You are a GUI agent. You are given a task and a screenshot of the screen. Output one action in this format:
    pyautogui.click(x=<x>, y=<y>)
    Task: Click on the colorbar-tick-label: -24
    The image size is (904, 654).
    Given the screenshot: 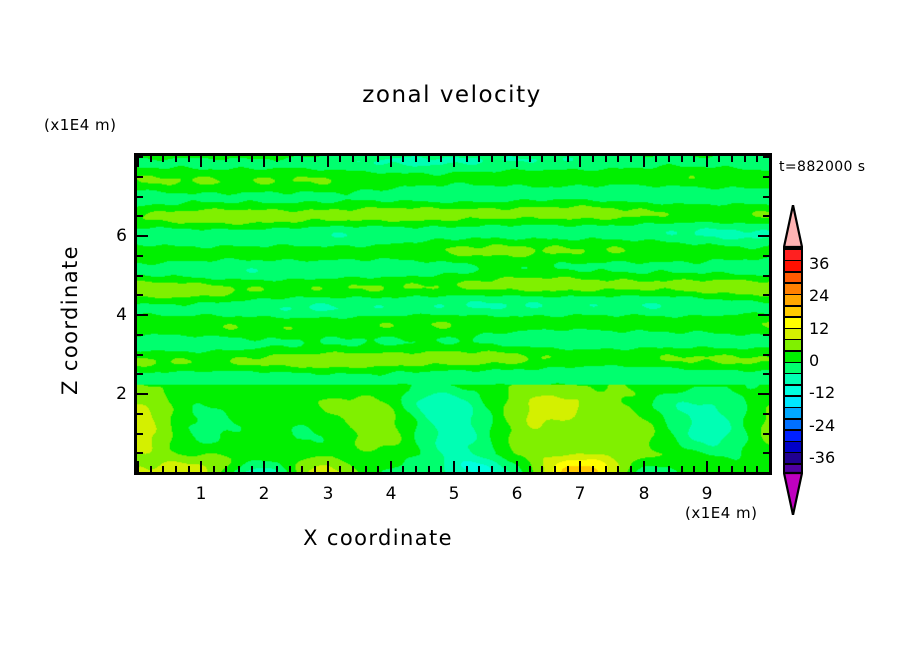 What is the action you would take?
    pyautogui.click(x=822, y=425)
    